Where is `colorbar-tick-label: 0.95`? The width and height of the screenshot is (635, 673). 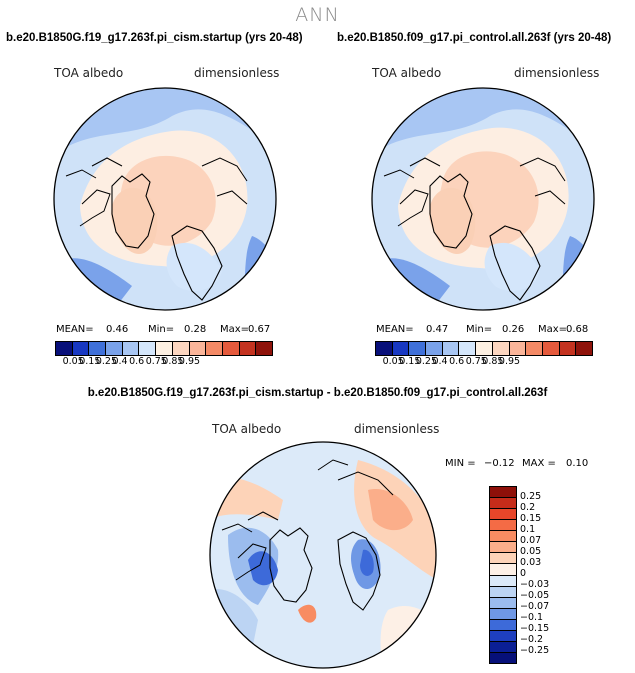 colorbar-tick-label: 0.95 is located at coordinates (509, 361).